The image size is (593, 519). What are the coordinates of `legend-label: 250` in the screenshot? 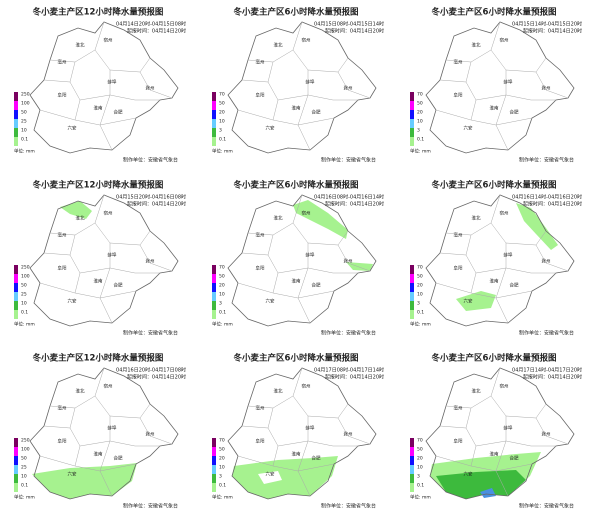 It's located at (25, 268).